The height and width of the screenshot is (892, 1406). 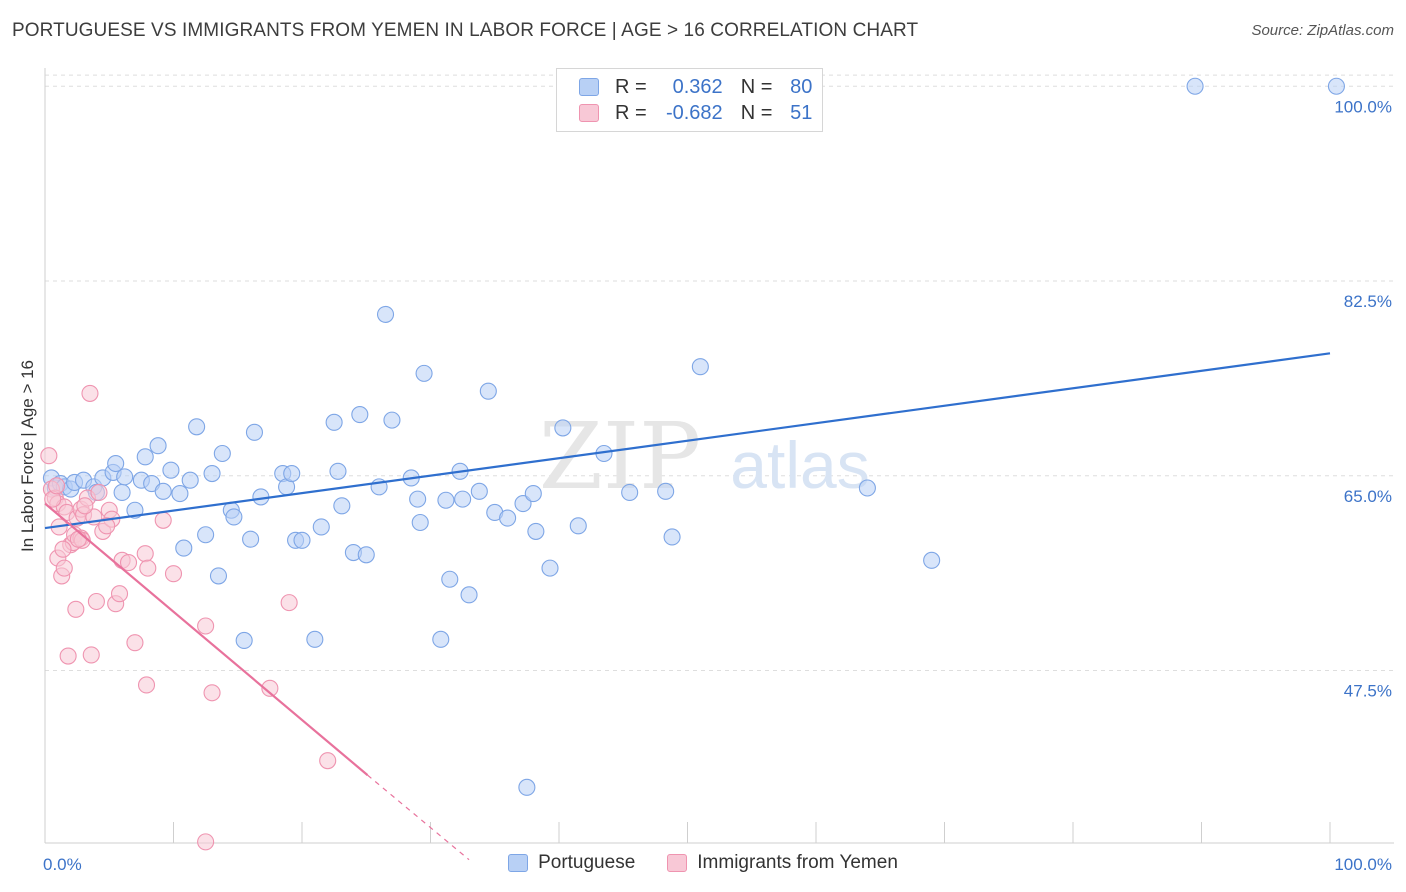 I want to click on y-tick-label: 82.5%, so click(x=1368, y=301).